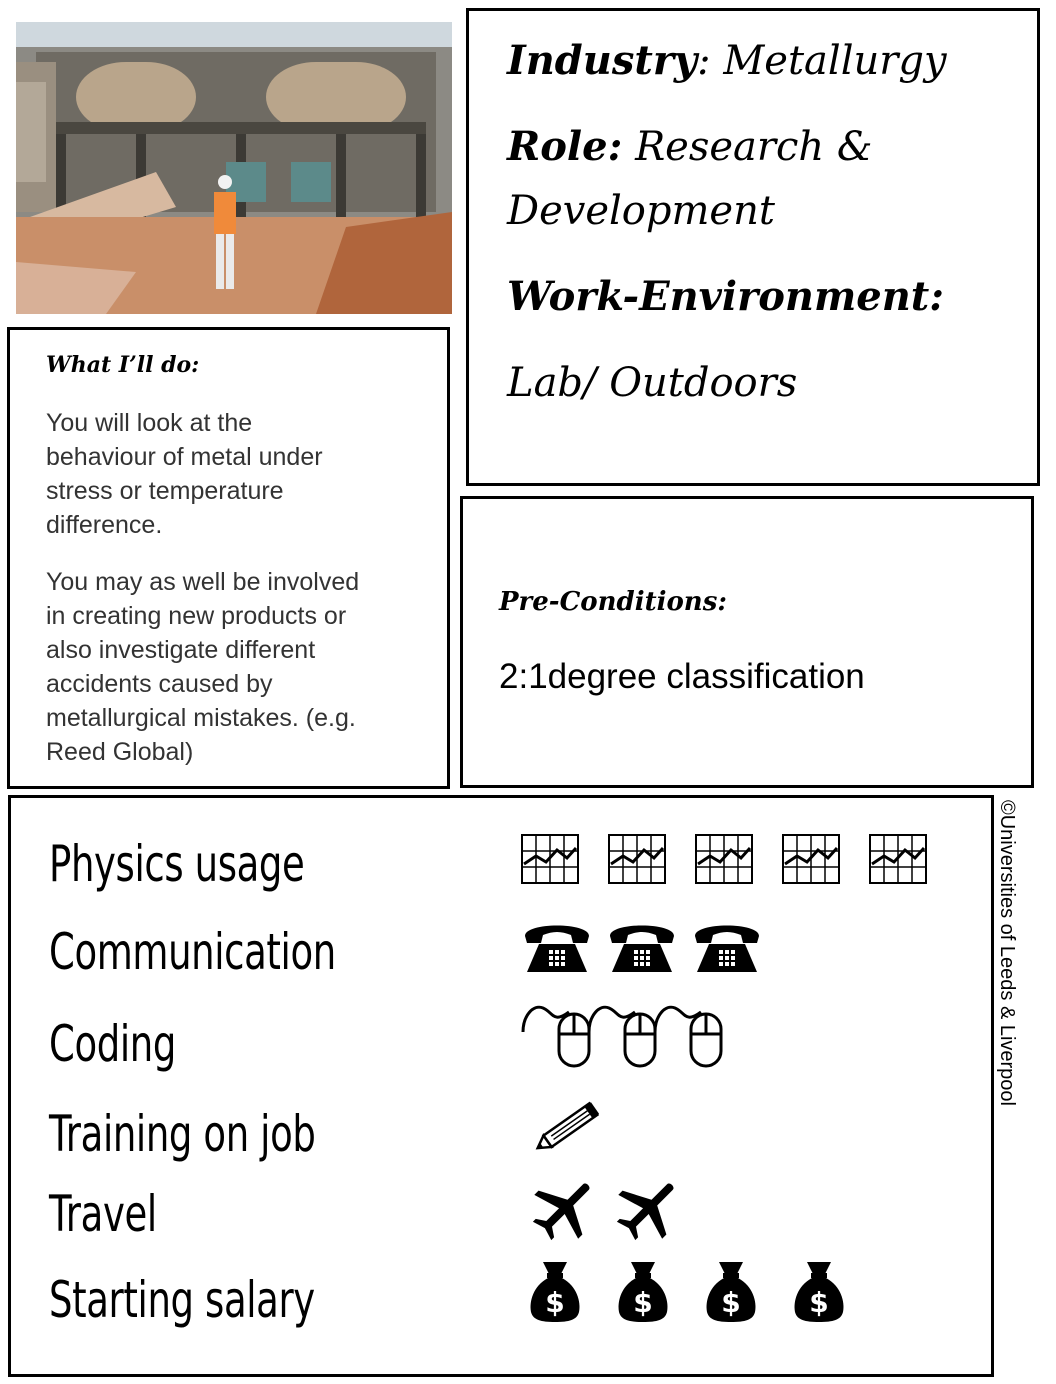  I want to click on what-ill-do-heading: What I’ll do:, so click(123, 365).